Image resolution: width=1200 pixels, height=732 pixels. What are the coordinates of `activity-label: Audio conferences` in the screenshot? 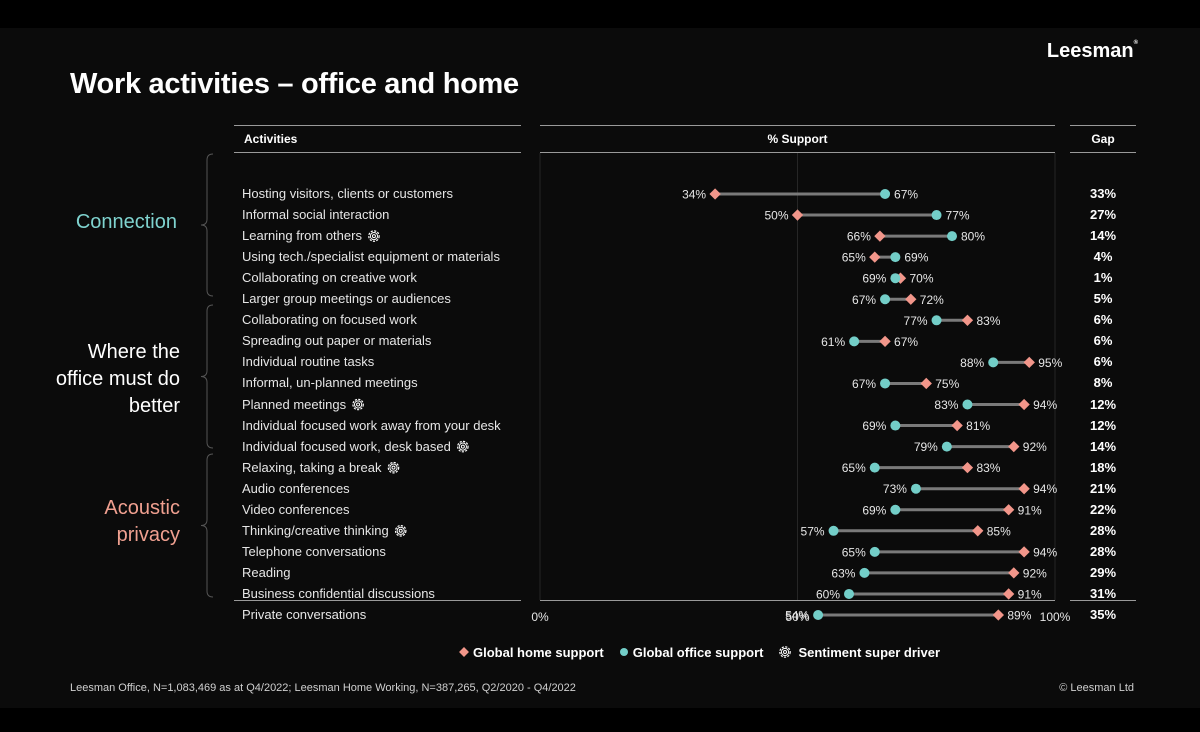 It's located at (296, 489).